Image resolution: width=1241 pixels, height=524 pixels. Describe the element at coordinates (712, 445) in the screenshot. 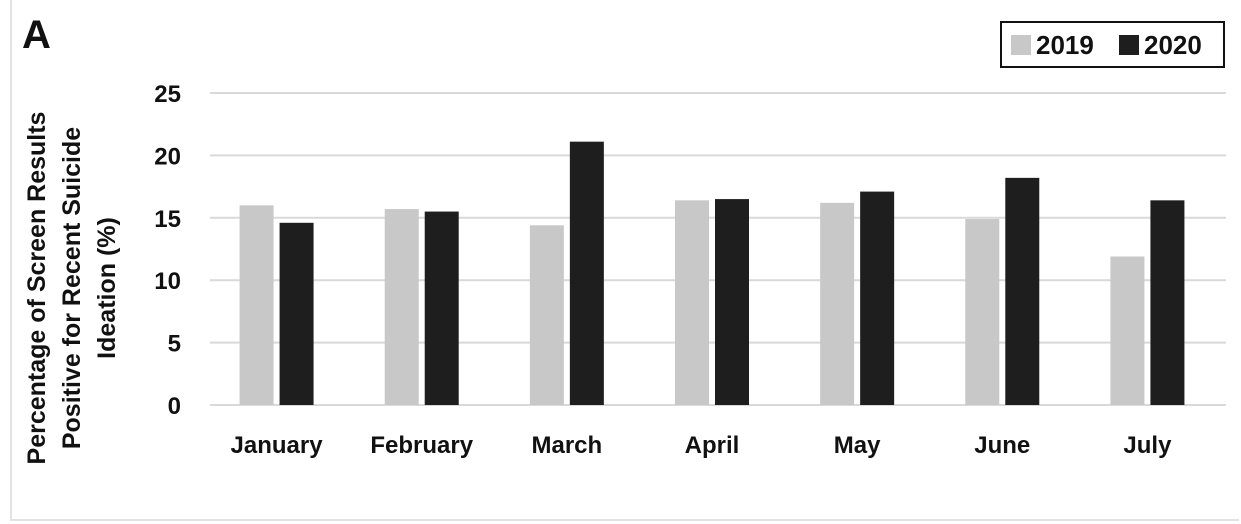

I see `x-category-label: April` at that location.